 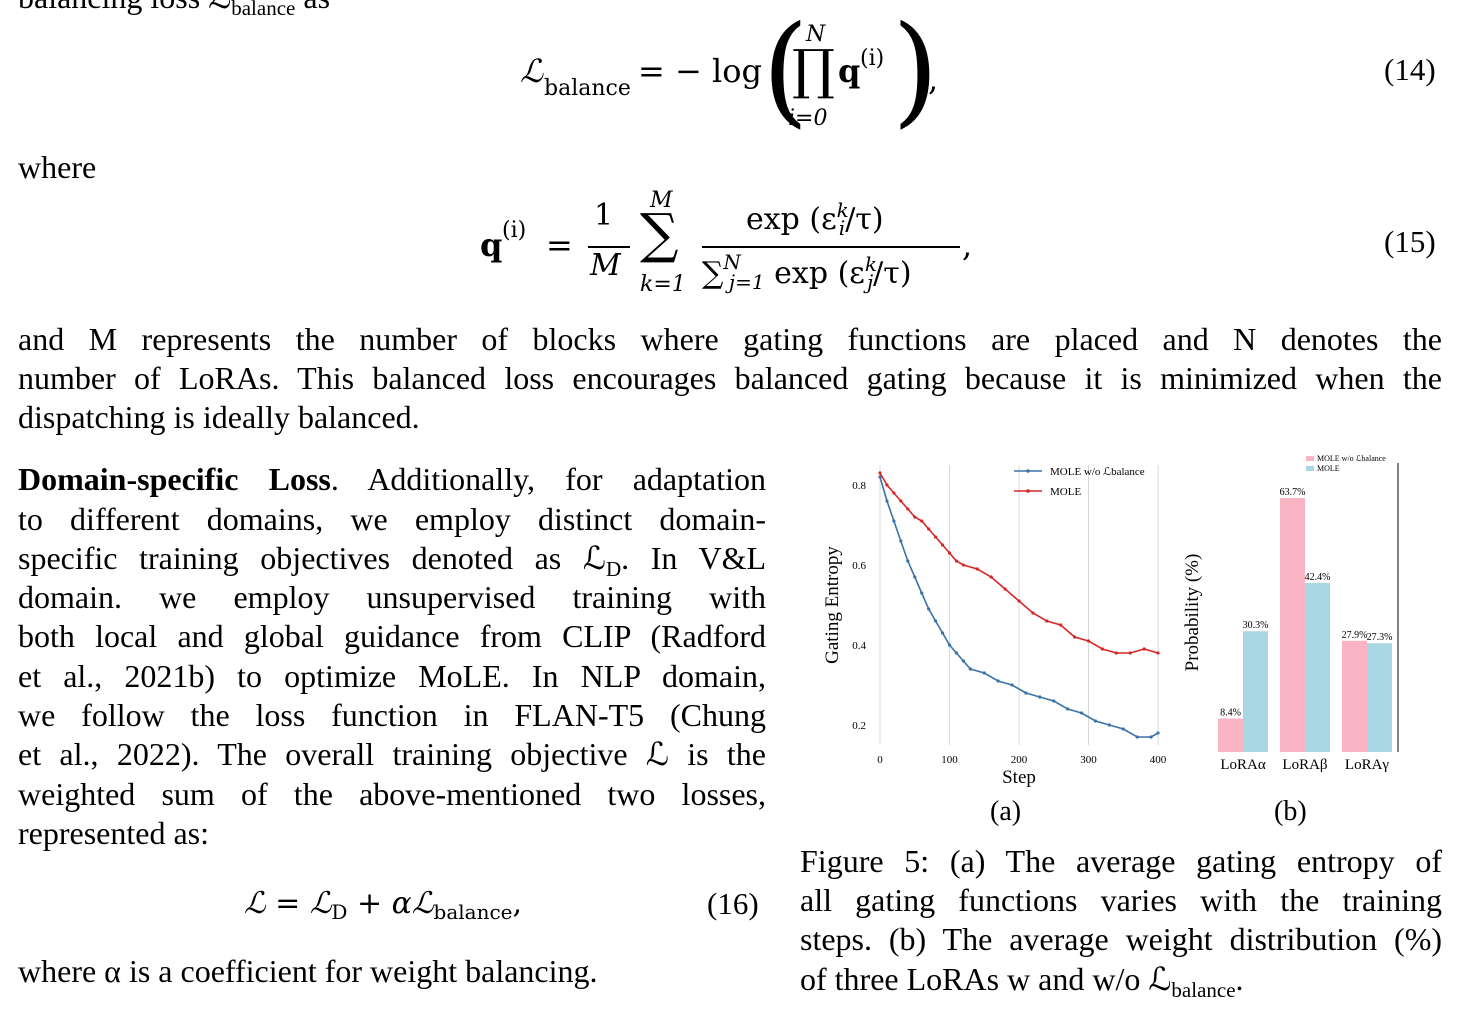 What do you see at coordinates (819, 273) in the screenshot?
I see `eq15-den-main: exp (ε` at bounding box center [819, 273].